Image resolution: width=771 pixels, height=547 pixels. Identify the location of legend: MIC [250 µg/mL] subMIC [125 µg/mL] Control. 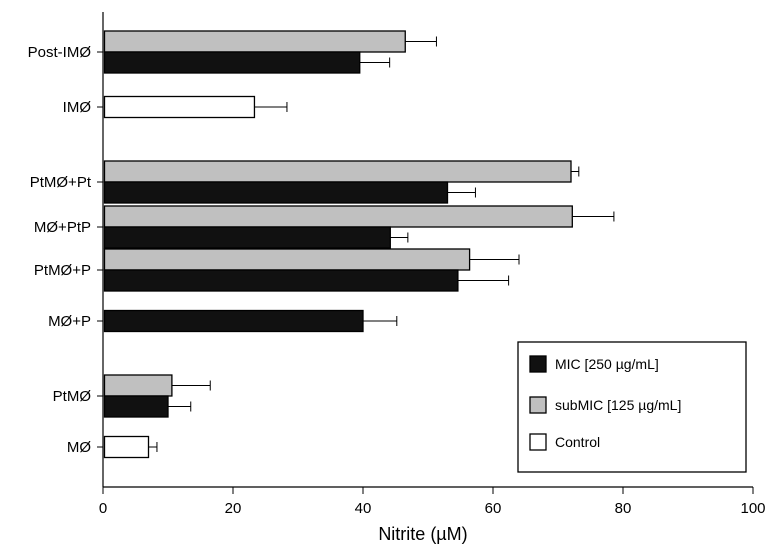
(632, 407).